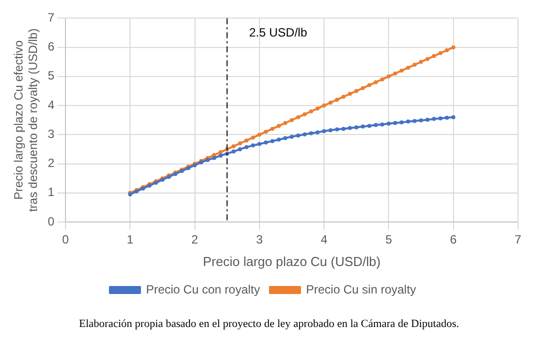 This screenshot has width=538, height=345. Describe the element at coordinates (51, 47) in the screenshot. I see `y-tick-label: 6` at that location.